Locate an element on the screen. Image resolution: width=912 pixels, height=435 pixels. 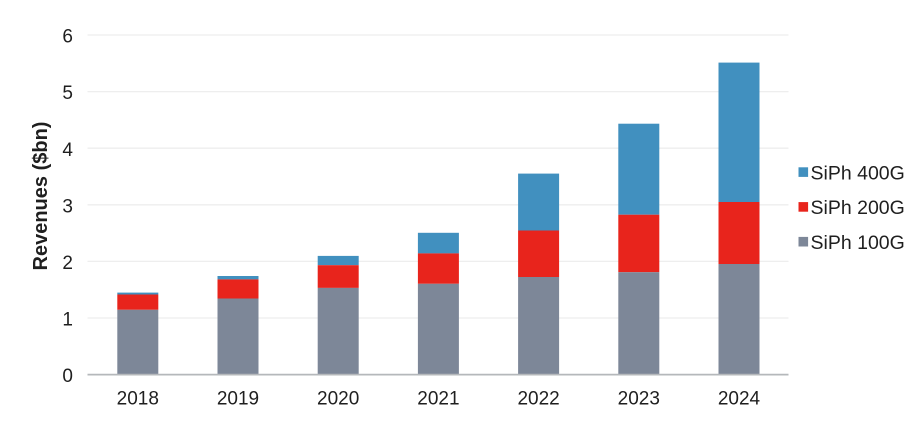
svg-text: 0 is located at coordinates (67, 376).